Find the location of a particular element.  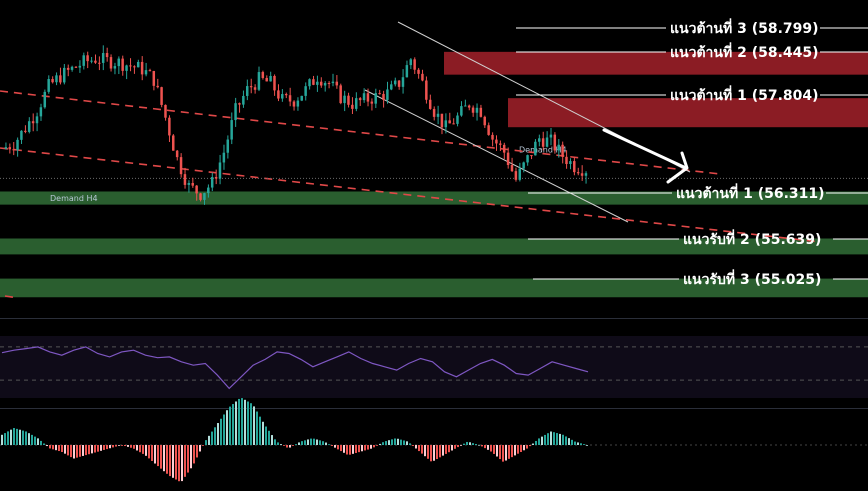

forecast-arrow-head is located at coordinates (677, 167).